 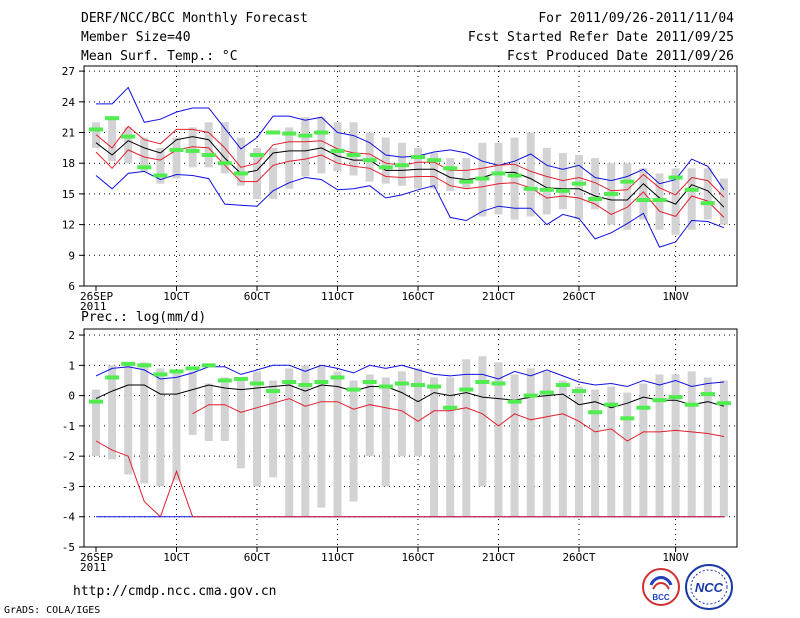 What do you see at coordinates (194, 18) in the screenshot?
I see `chart-title: DERF/NCC/BCC Monthly Forecast` at bounding box center [194, 18].